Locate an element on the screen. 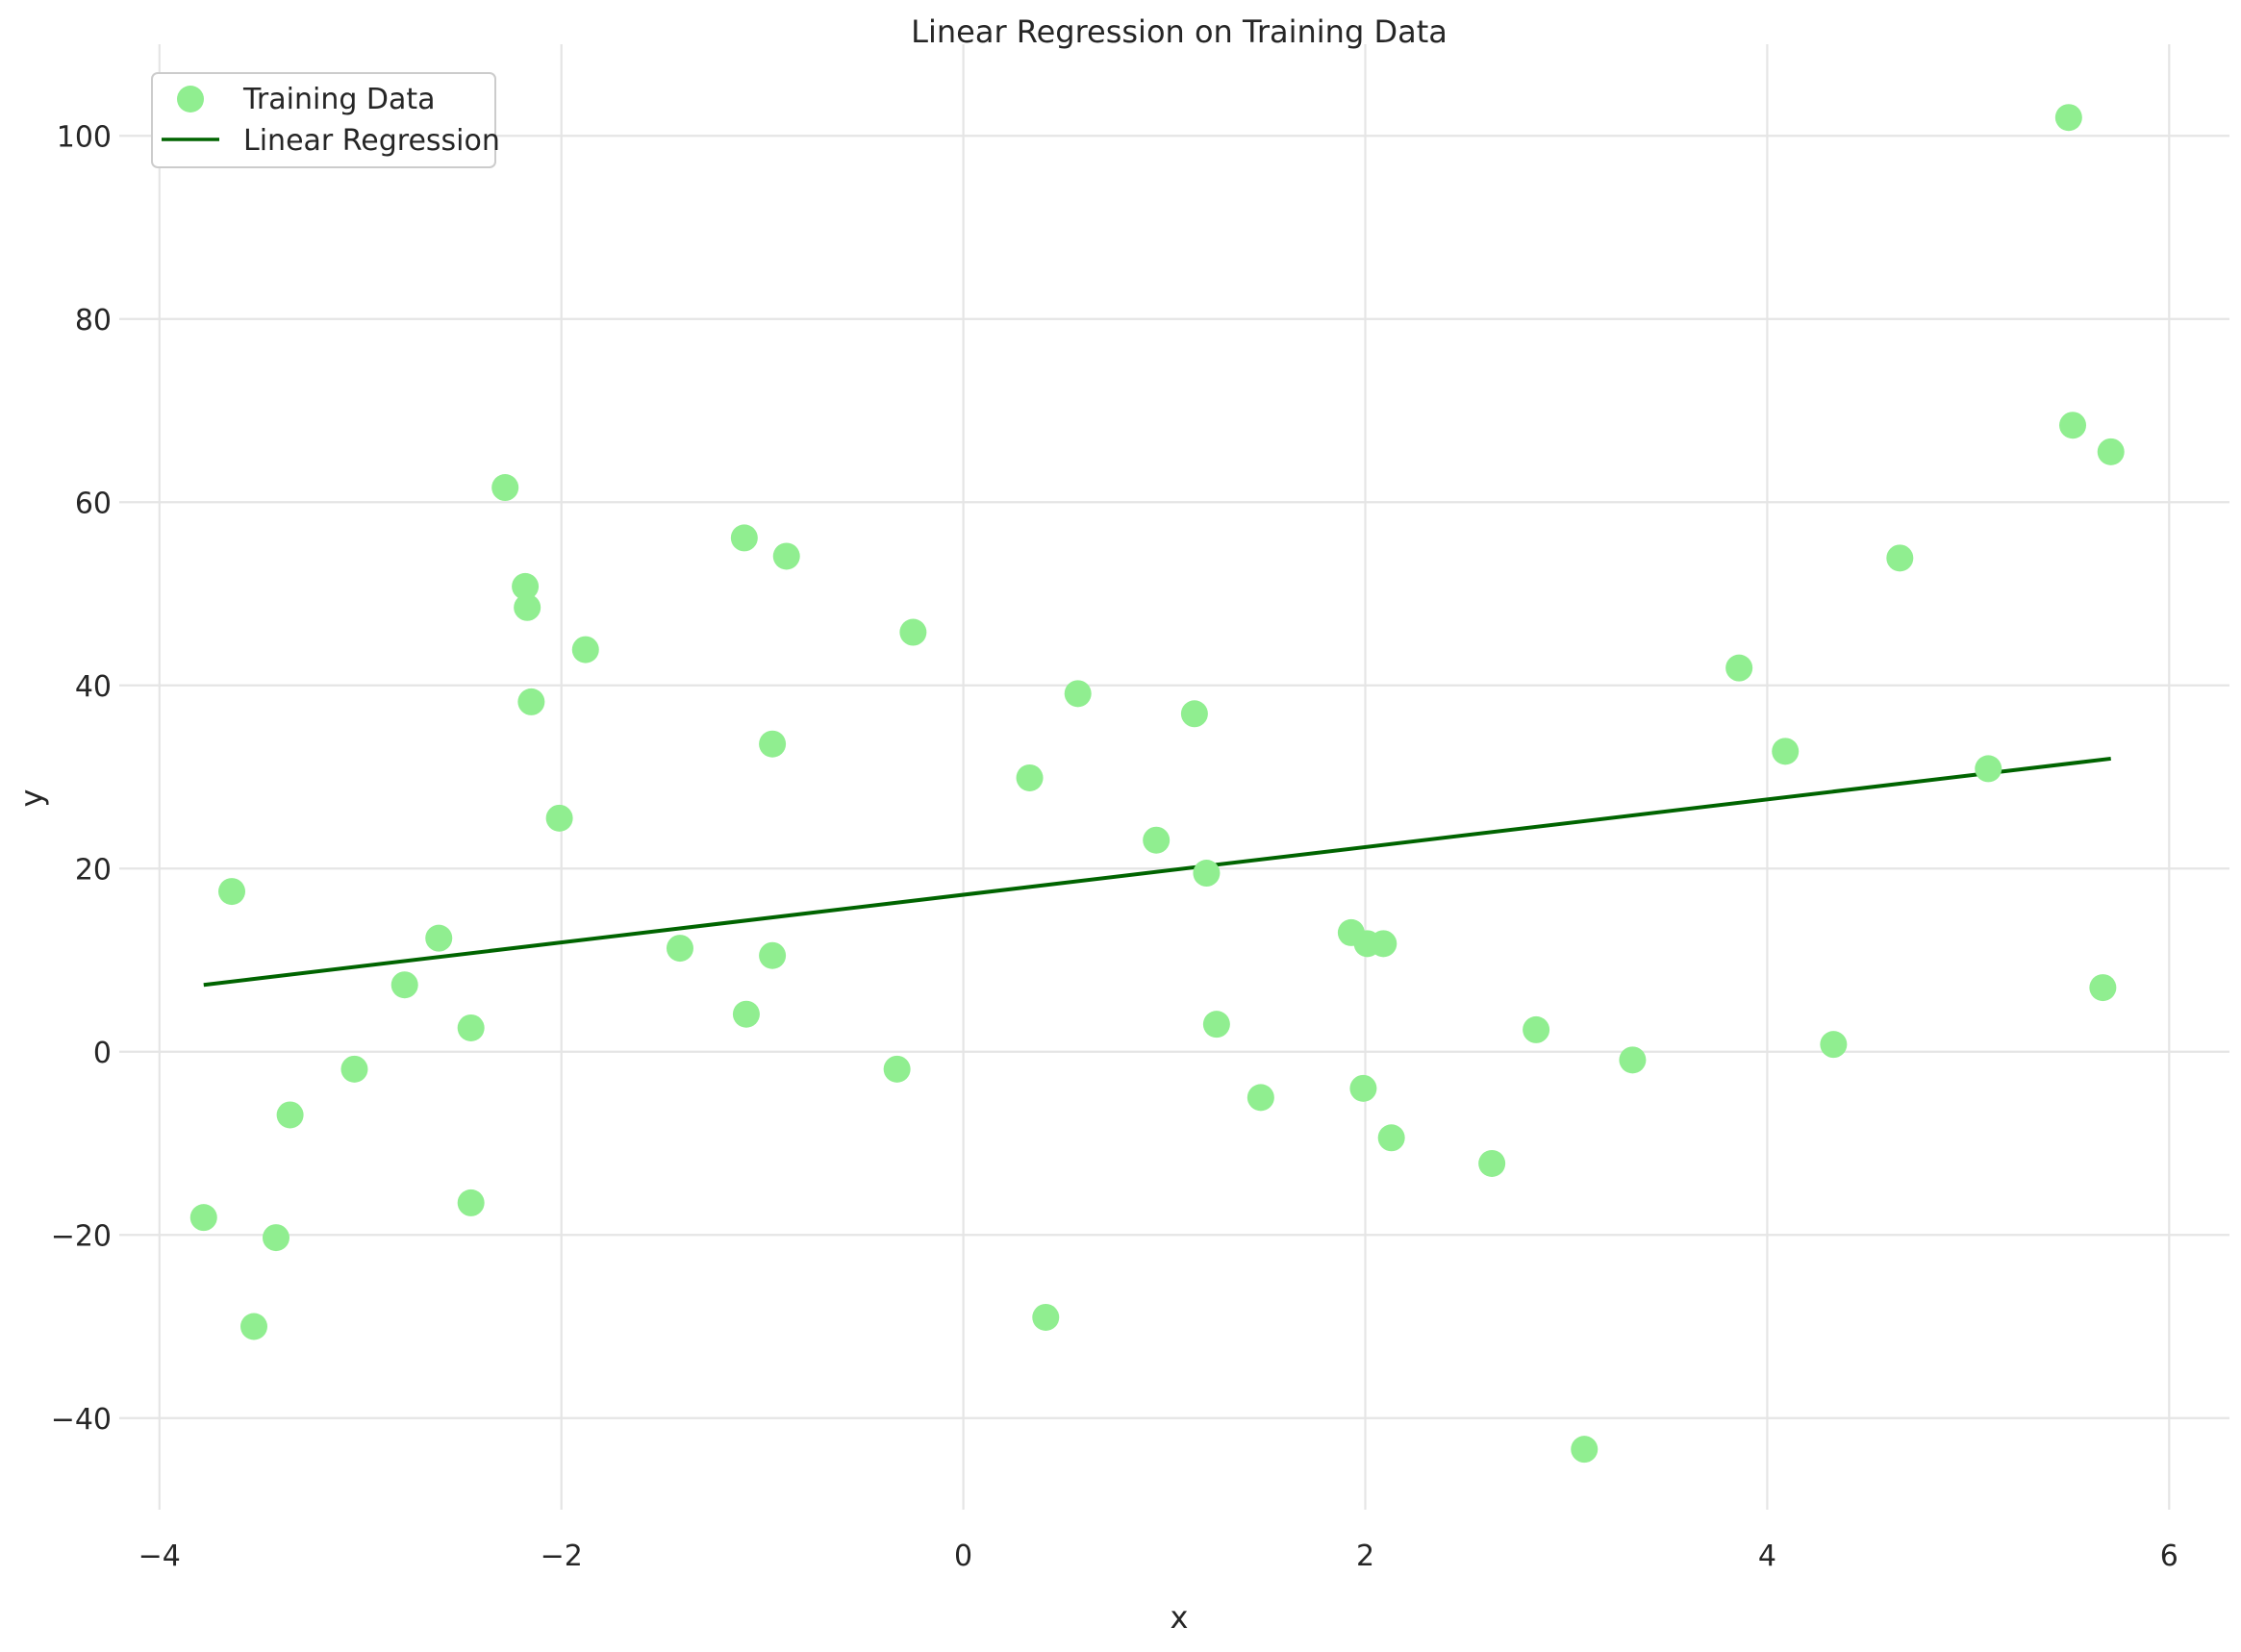  x-tick-label: −4 is located at coordinates (159, 1556).